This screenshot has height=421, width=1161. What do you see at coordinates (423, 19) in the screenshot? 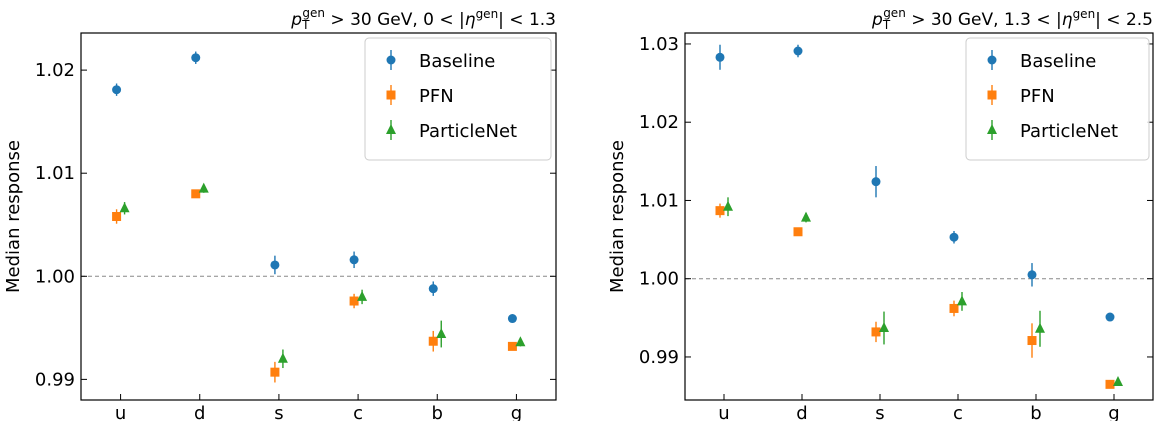
I see `chart-title: pTgen > 30 GeV, 0 < |ηgen| < 1.3` at bounding box center [423, 19].